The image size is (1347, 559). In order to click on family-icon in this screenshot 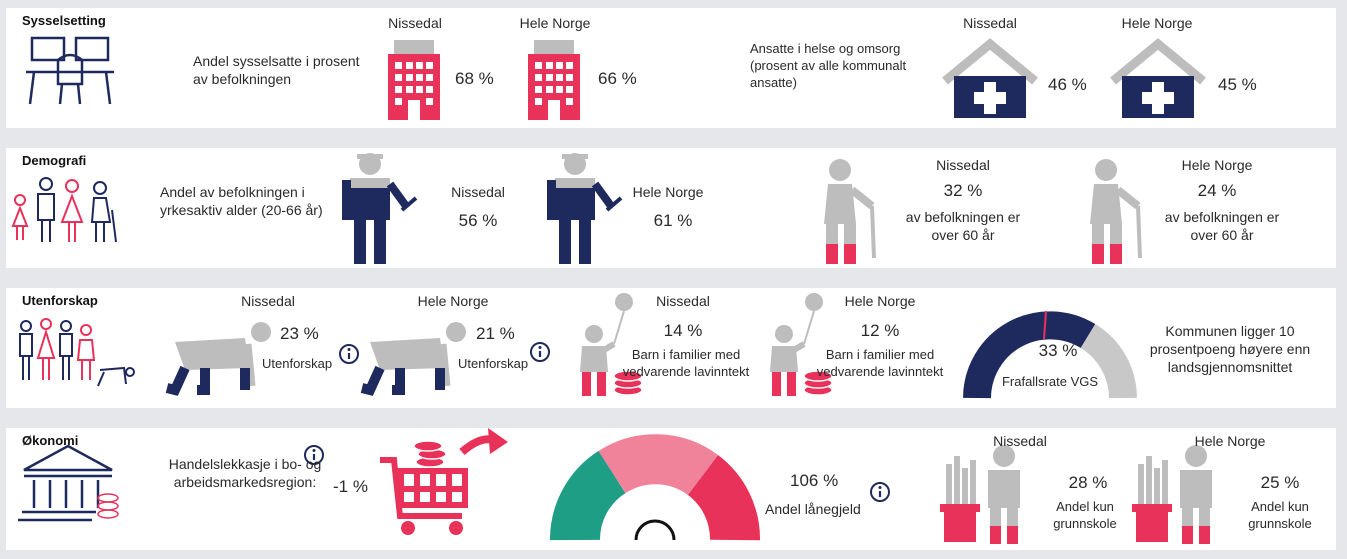, I will do `click(64, 210)`.